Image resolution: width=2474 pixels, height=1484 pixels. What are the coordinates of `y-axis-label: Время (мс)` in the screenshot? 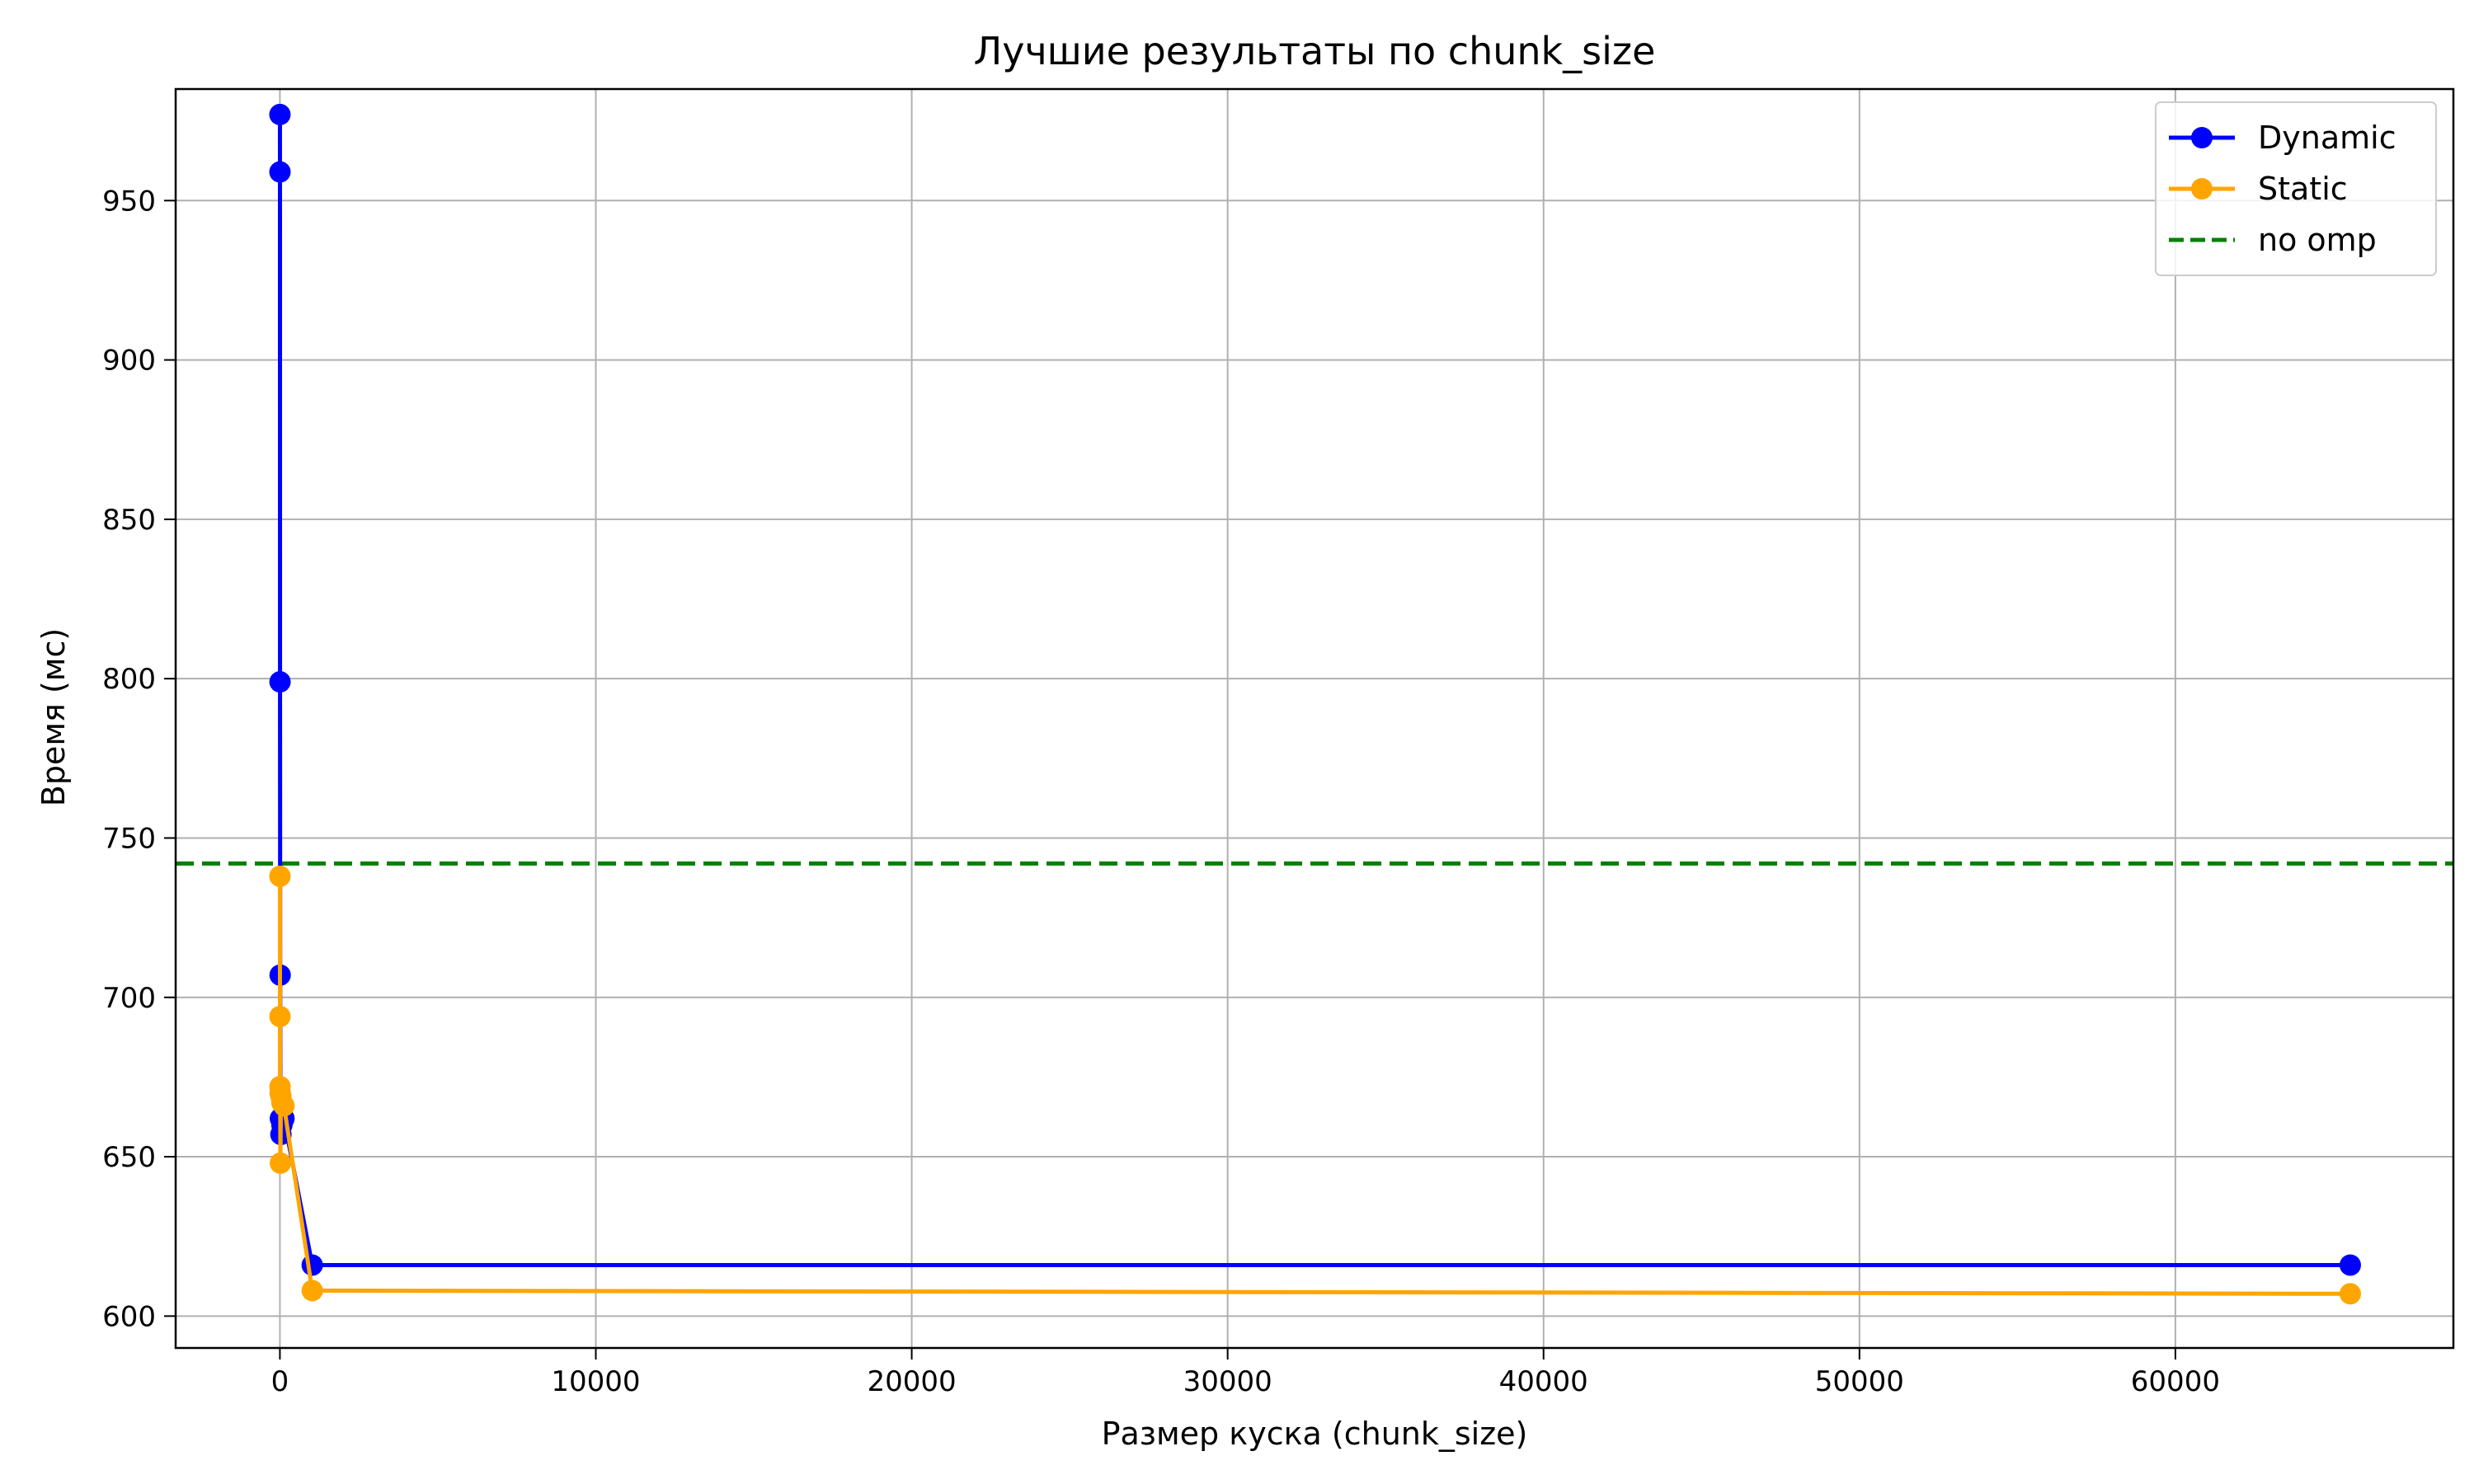 It's located at (53, 717).